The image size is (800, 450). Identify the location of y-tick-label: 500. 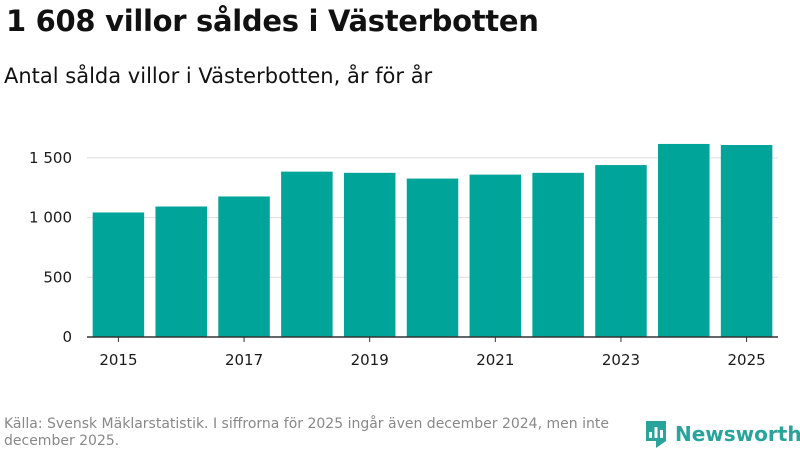
(57, 277).